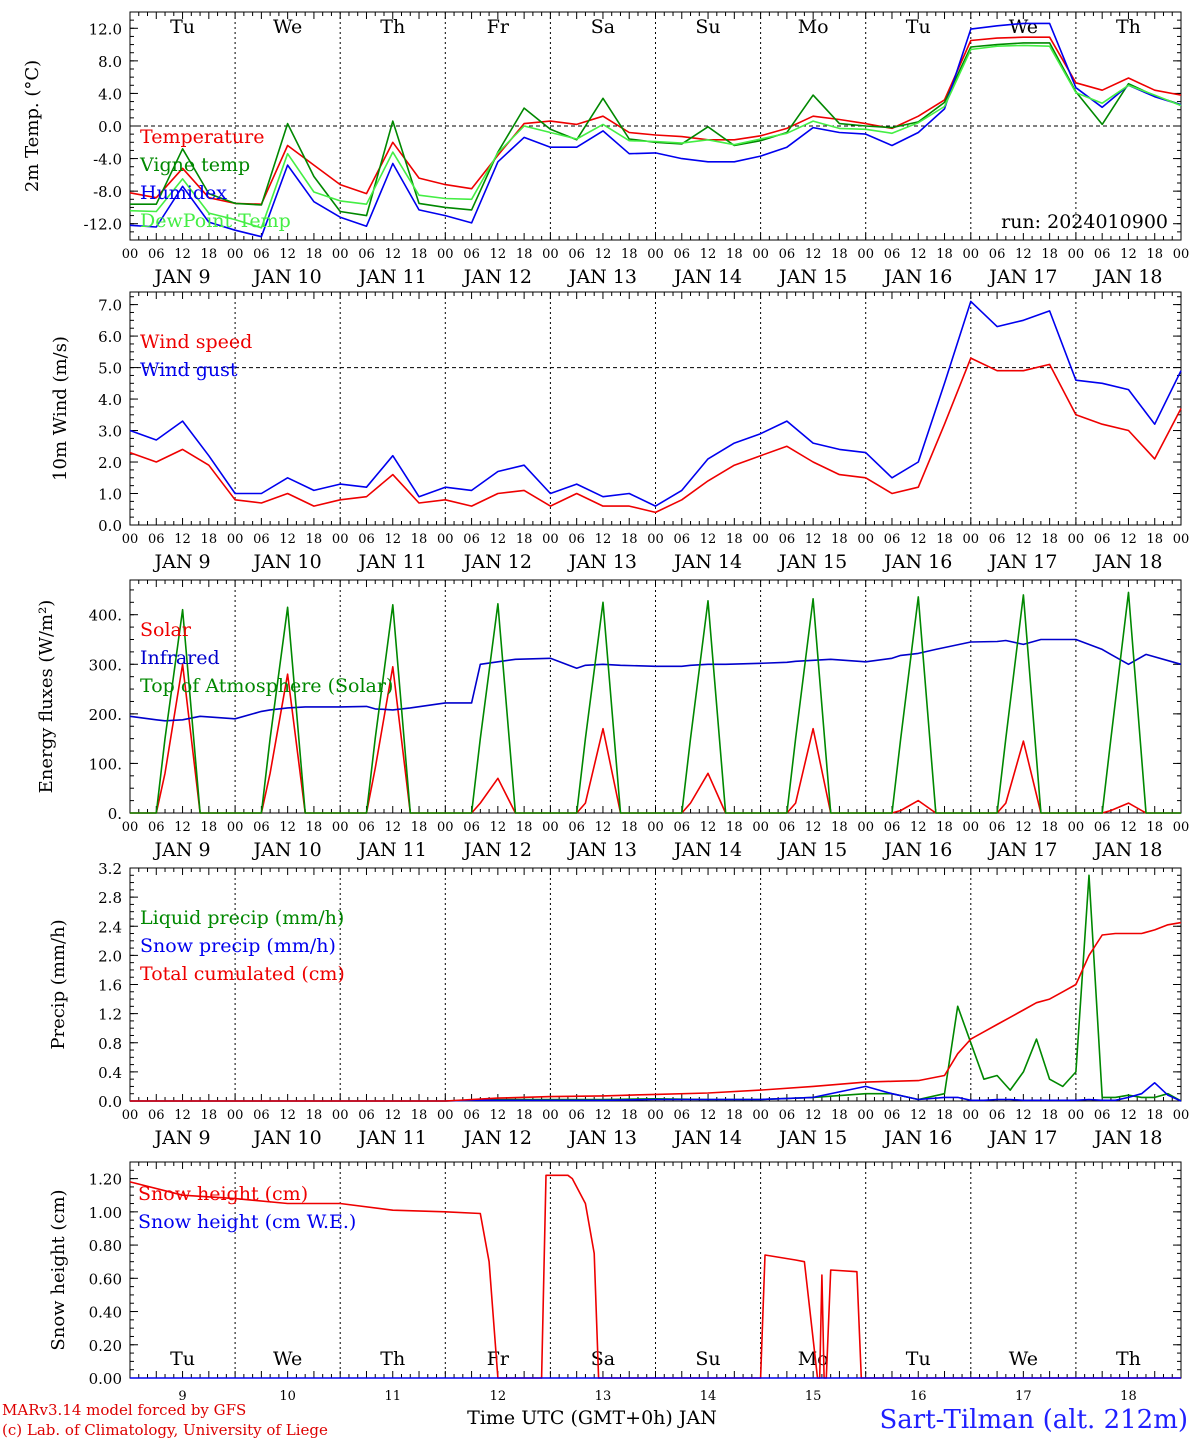 The width and height of the screenshot is (1194, 1440). I want to click on weekday-label: Th, so click(1128, 27).